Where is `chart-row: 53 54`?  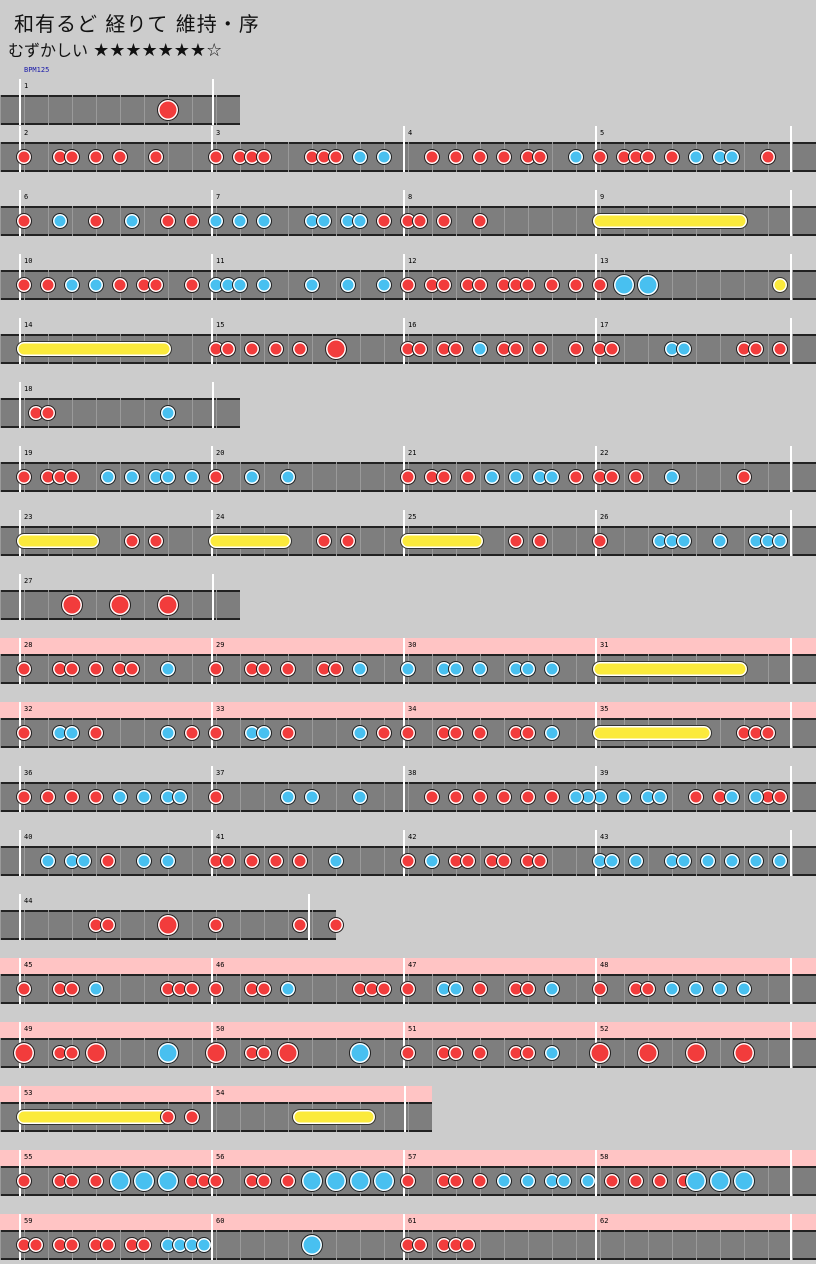
chart-row: 53 54 is located at coordinates (216, 1109).